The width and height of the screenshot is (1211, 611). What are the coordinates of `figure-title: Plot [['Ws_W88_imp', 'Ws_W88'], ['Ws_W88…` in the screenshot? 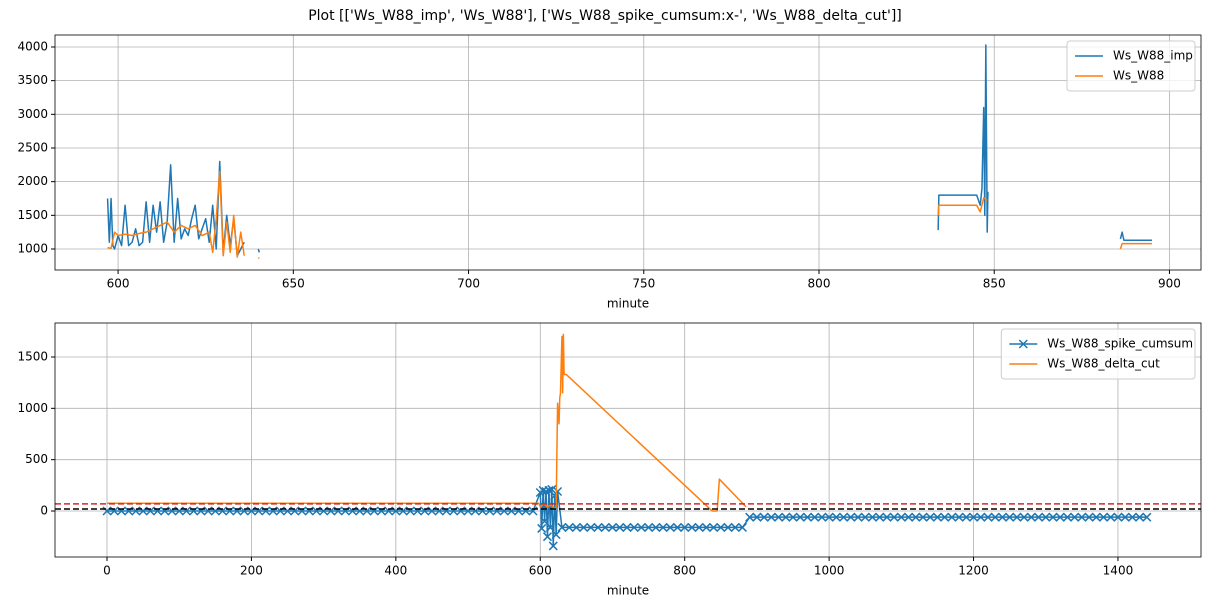 It's located at (605, 16).